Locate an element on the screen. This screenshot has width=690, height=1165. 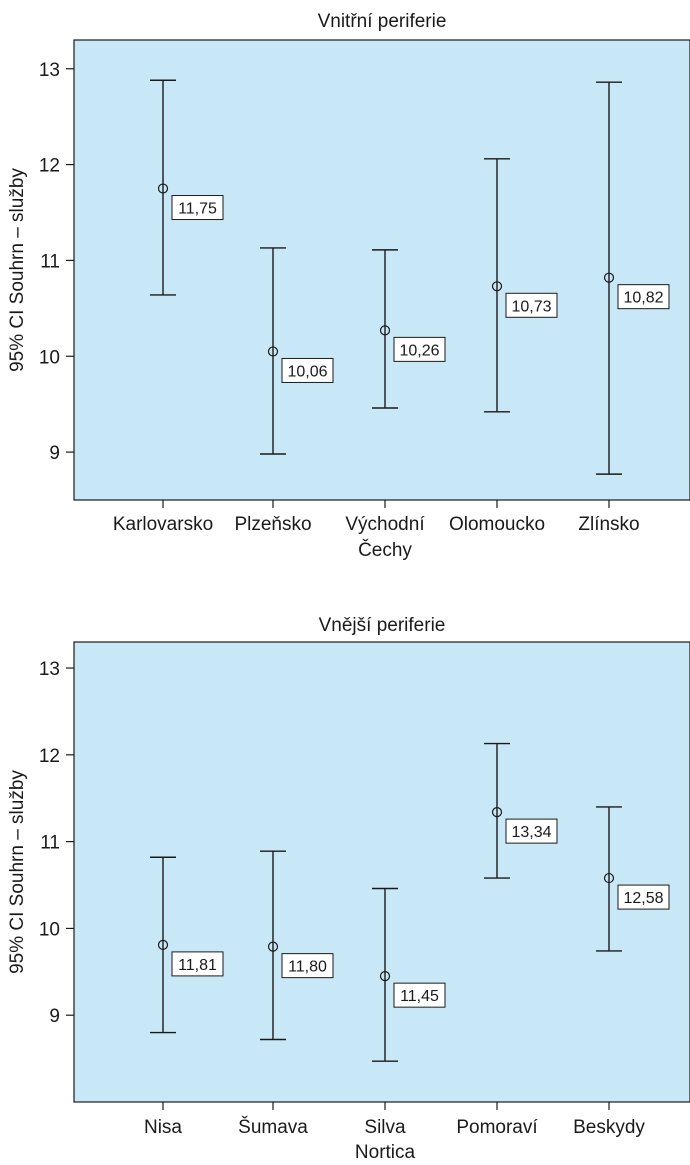
x-tick-label-line: Beskydy is located at coordinates (609, 1127).